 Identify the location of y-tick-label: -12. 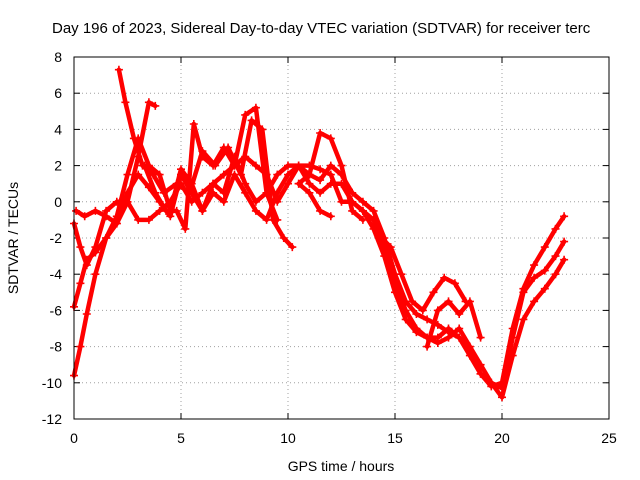
(52, 419).